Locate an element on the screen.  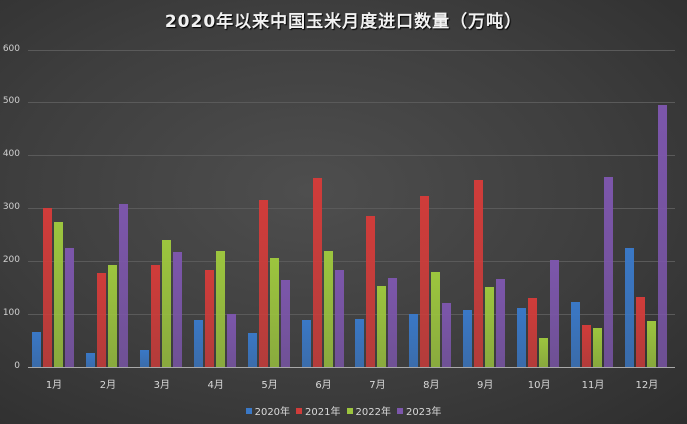
x-tick-label: 3月 is located at coordinates (161, 385).